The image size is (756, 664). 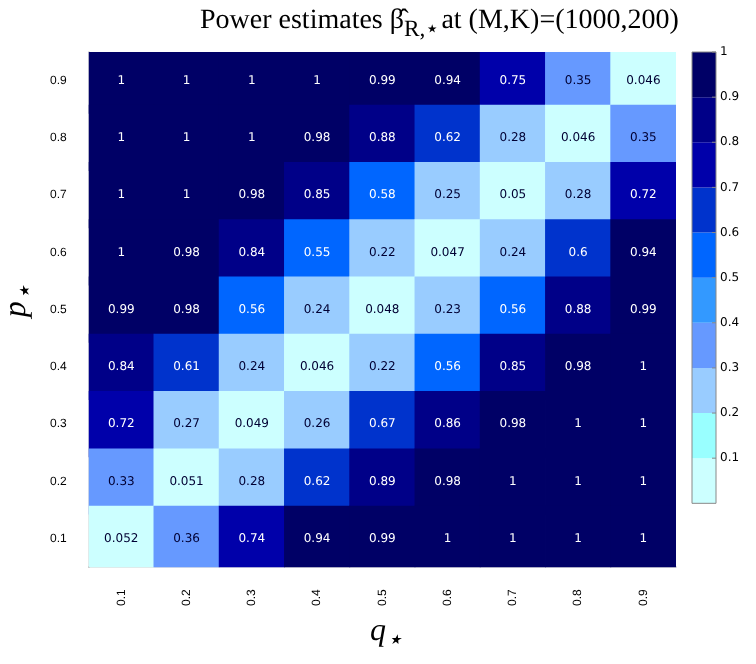 I want to click on x-axis-title: q$_{⋆}$, so click(x=386, y=634).